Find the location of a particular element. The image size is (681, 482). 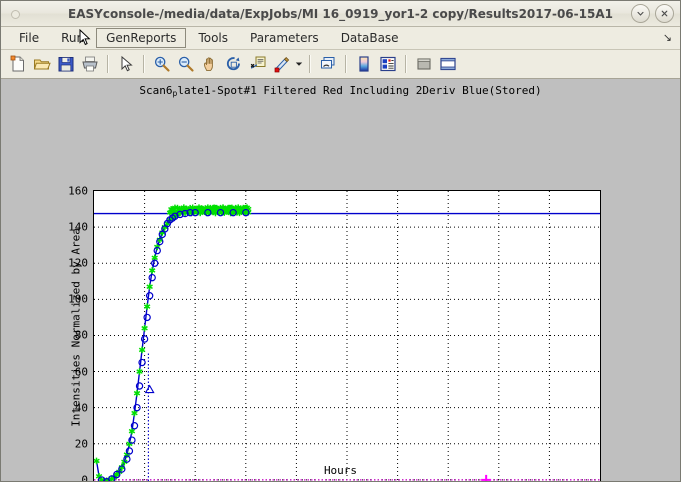

chevron-down-icon is located at coordinates (640, 13).